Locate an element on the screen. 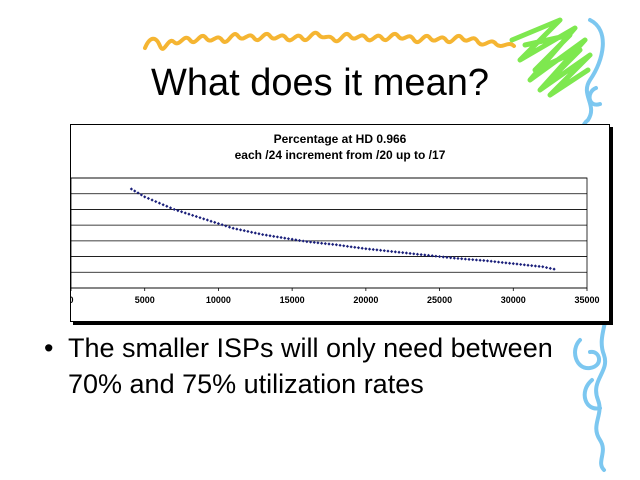  x-tick-label: 0 is located at coordinates (72, 300).